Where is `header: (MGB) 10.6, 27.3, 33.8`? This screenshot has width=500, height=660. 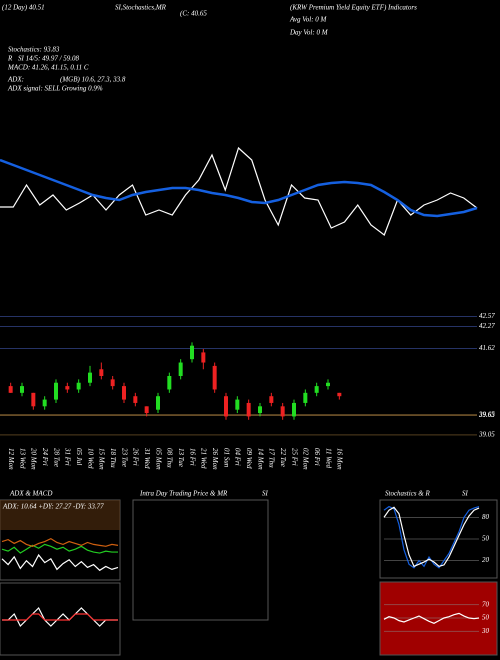
header: (MGB) 10.6, 27.3, 33.8 is located at coordinates (93, 80).